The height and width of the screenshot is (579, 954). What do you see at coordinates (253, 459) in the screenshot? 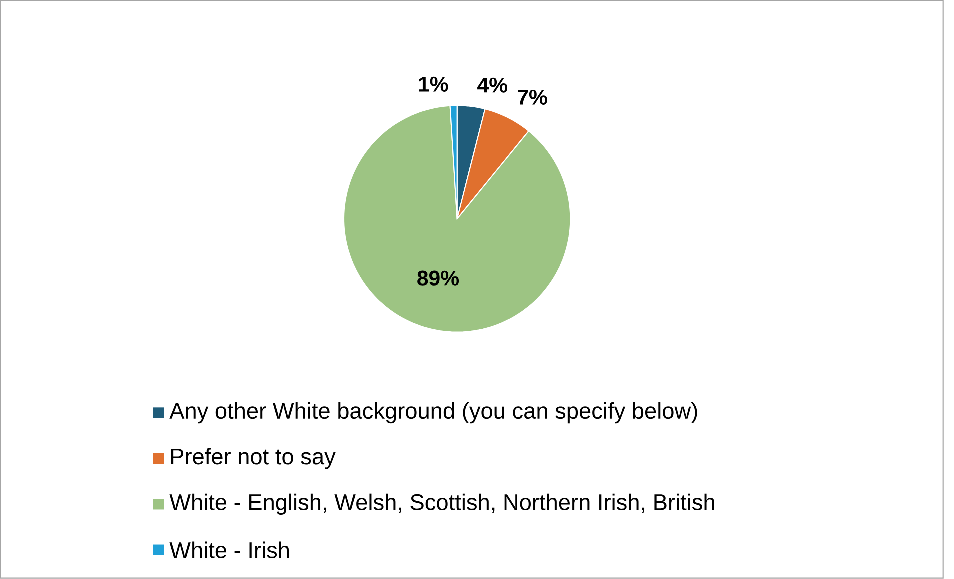
I see `legend-label: Prefer not to say` at bounding box center [253, 459].